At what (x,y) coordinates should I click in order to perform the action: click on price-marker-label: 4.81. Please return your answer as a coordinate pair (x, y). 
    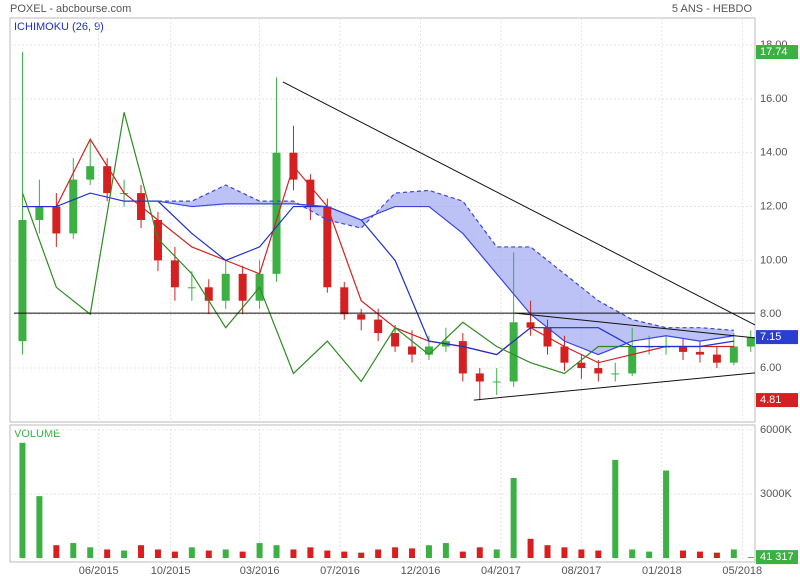
    Looking at the image, I should click on (770, 400).